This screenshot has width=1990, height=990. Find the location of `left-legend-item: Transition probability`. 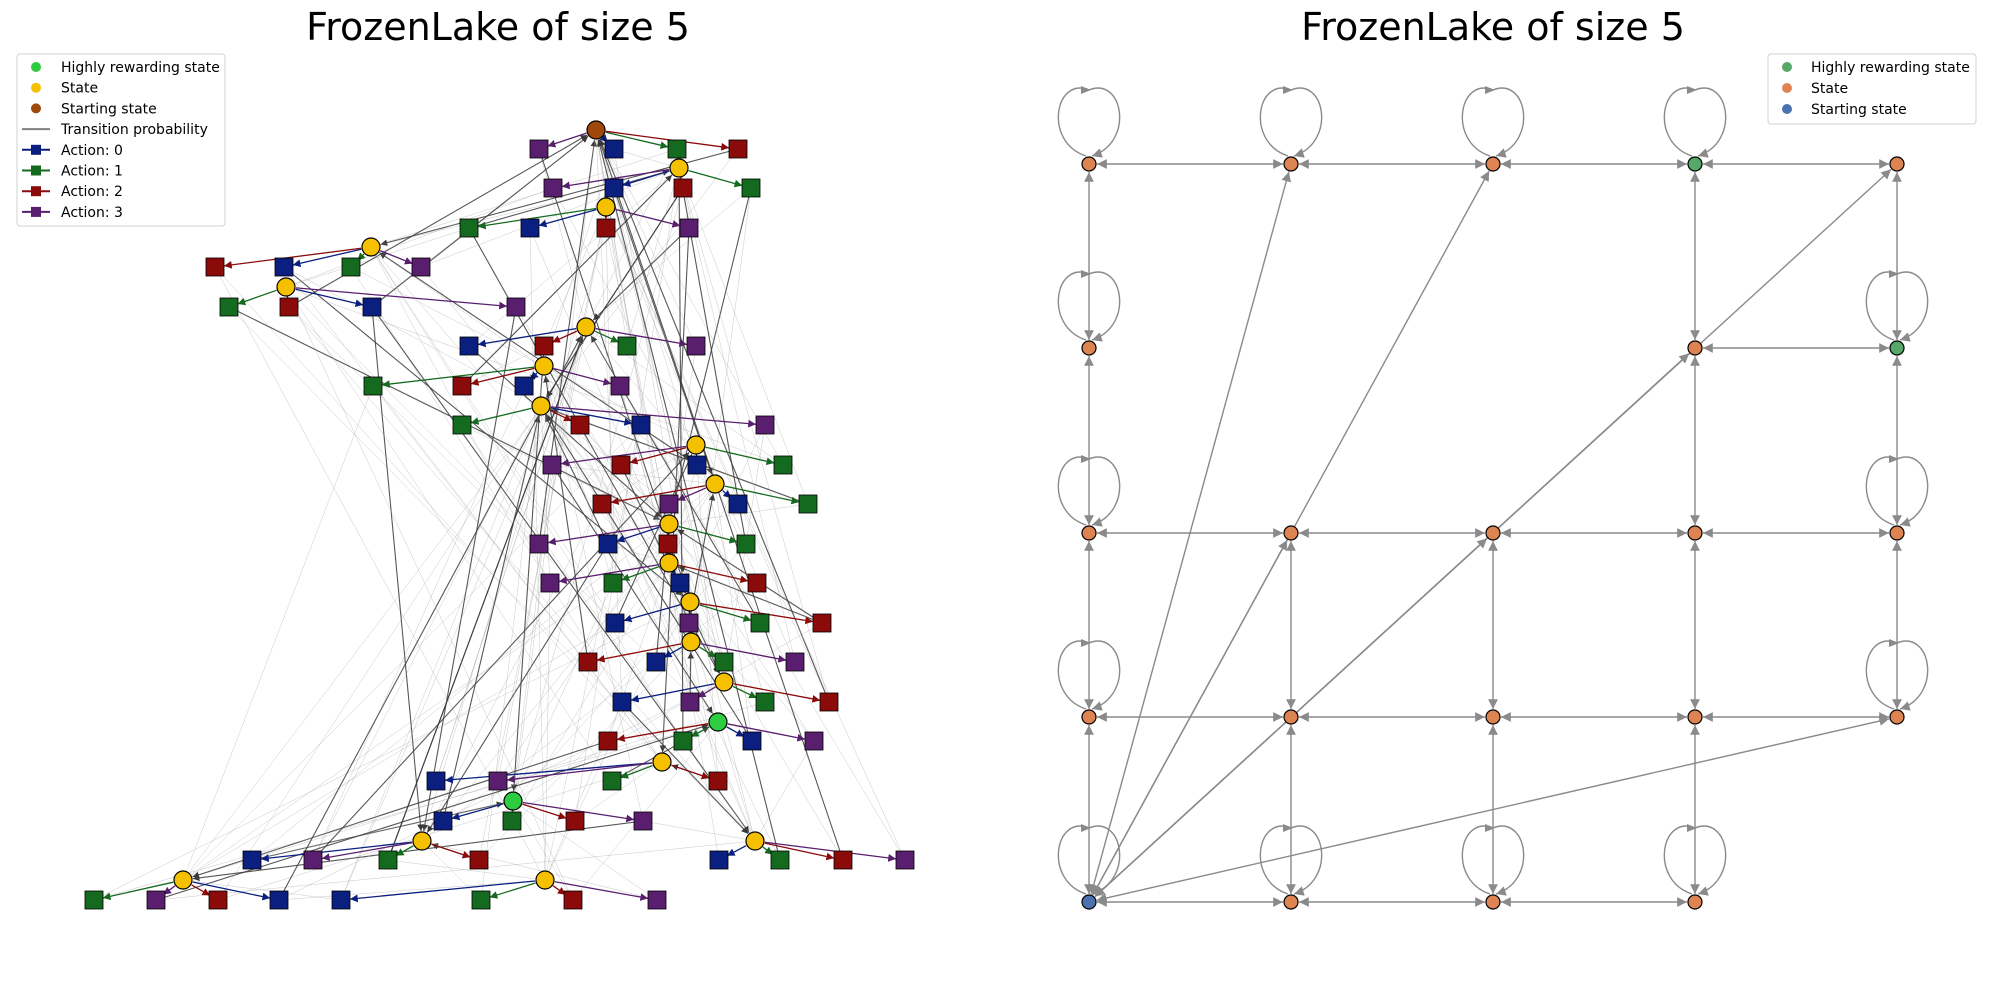

left-legend-item: Transition probability is located at coordinates (115, 130).